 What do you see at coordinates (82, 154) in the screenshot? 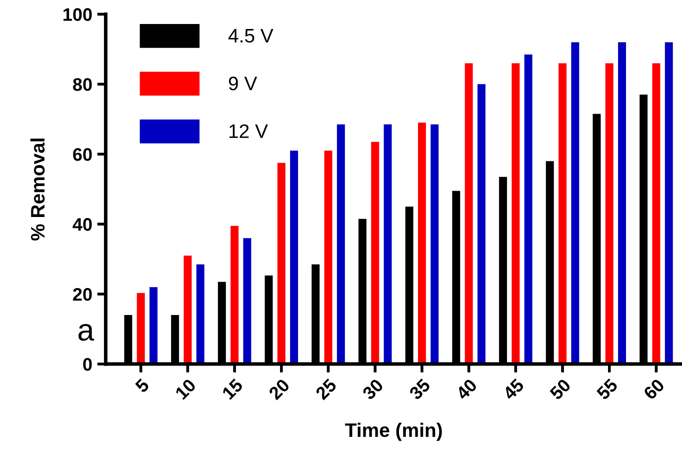
I see `y-tick-label: 60` at bounding box center [82, 154].